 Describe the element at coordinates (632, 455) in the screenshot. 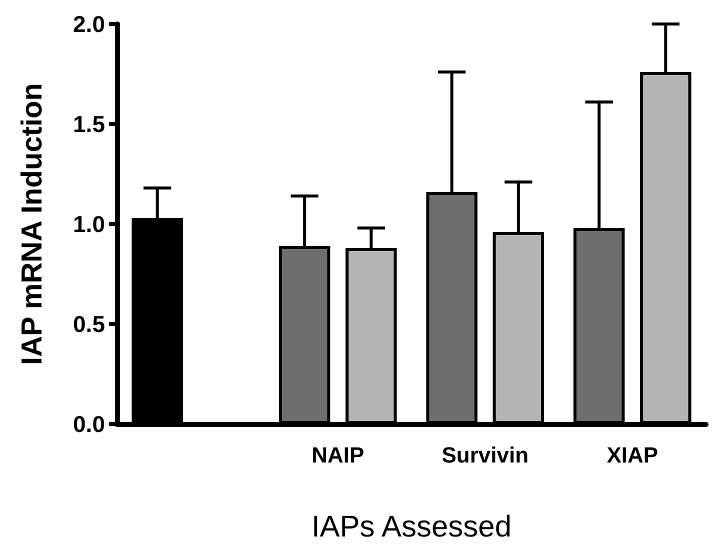

I see `x-tick-label: XIAP` at that location.